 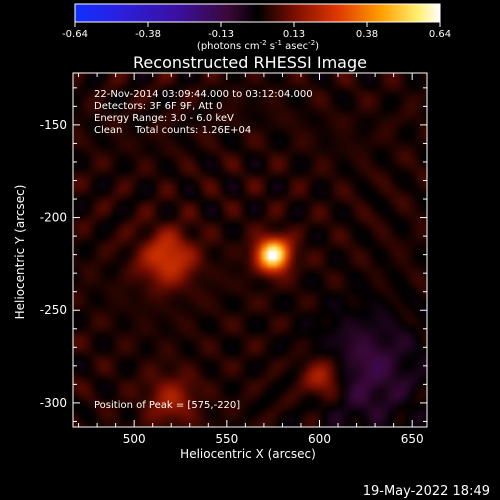 I want to click on x-tick-label: 500, so click(x=134, y=439).